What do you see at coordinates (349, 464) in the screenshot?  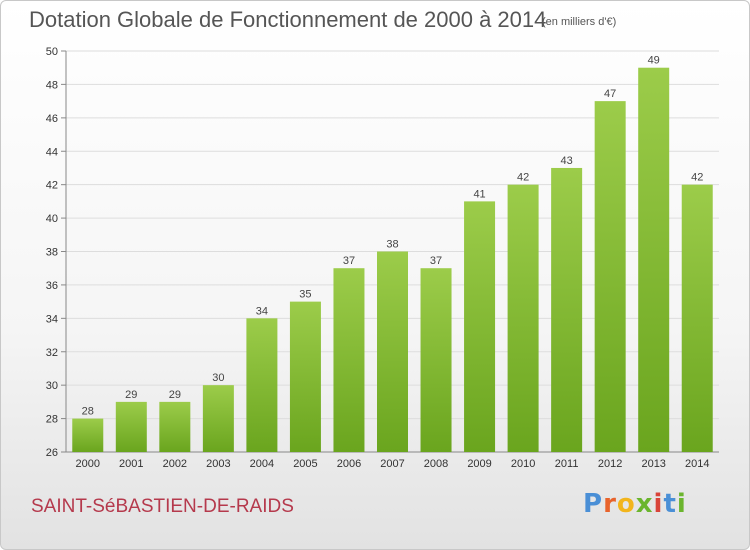 I see `x-tick-label: 2006` at bounding box center [349, 464].